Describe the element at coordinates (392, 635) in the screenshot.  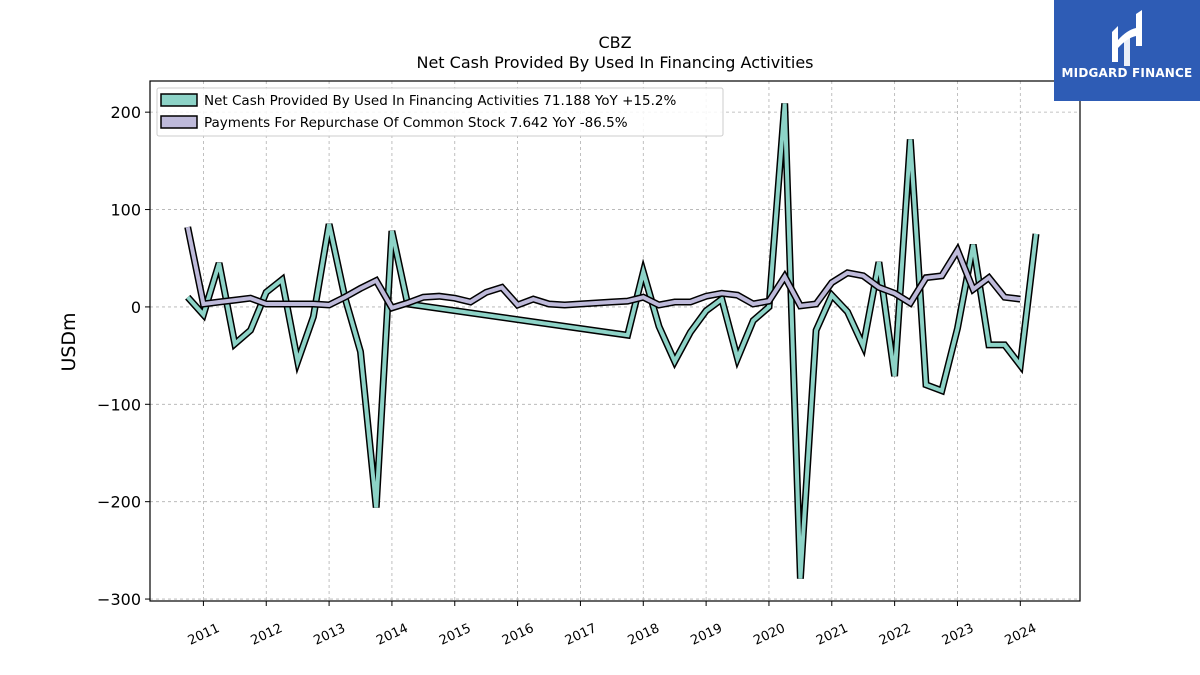
I see `x-tick-label: 2014` at that location.